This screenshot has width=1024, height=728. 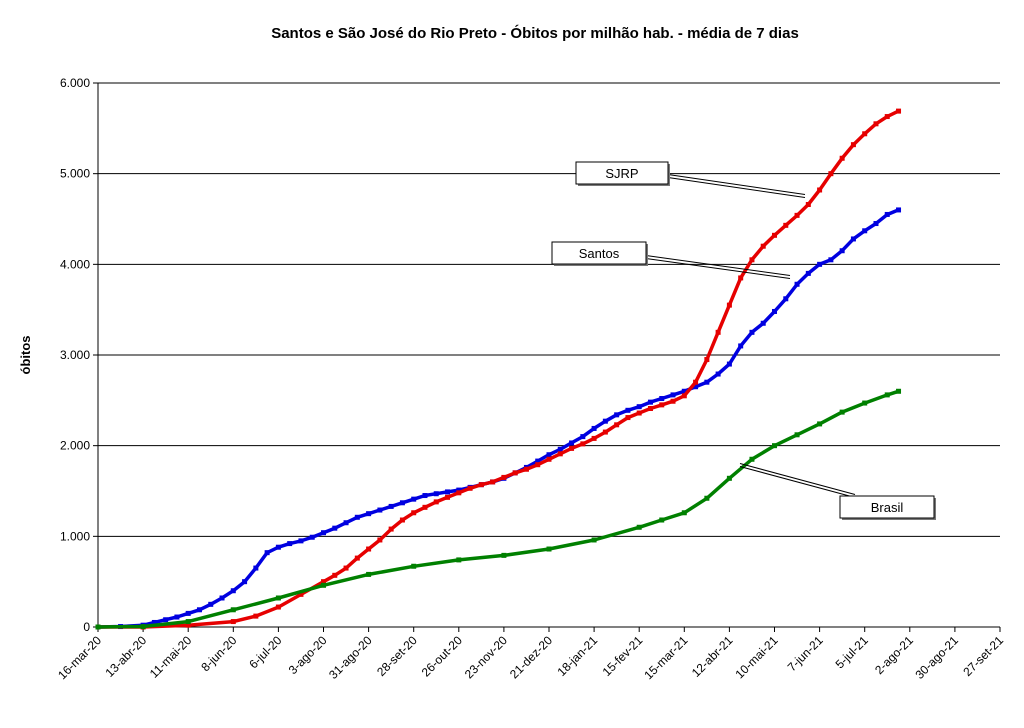 I want to click on x-tick-label: 15-mar-21, so click(x=665, y=657).